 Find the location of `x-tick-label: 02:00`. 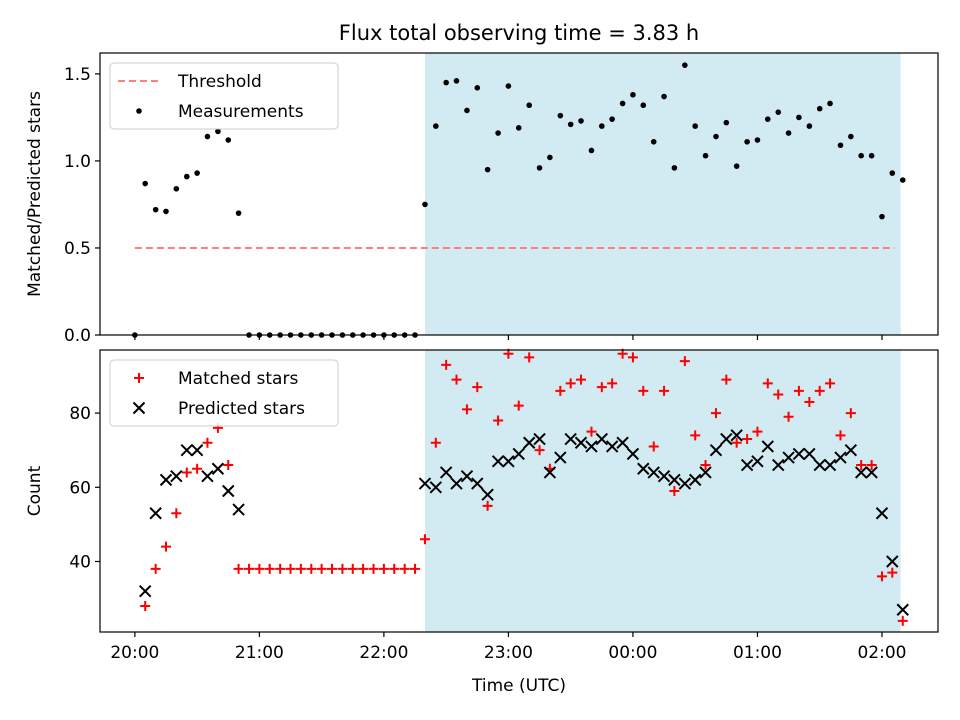

x-tick-label: 02:00 is located at coordinates (881, 653).